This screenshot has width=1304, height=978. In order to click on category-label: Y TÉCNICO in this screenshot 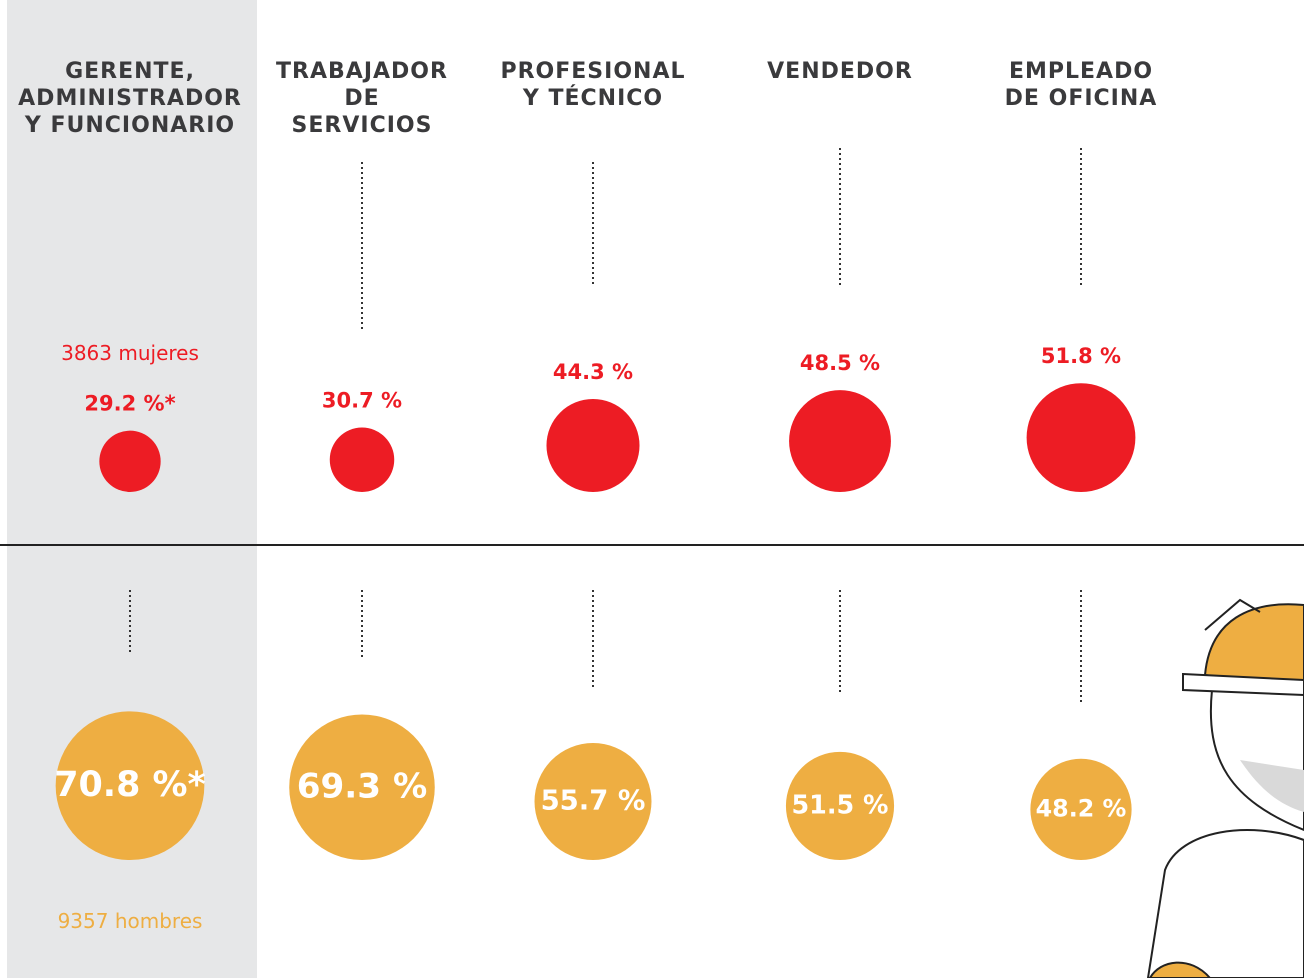, I will do `click(592, 98)`.